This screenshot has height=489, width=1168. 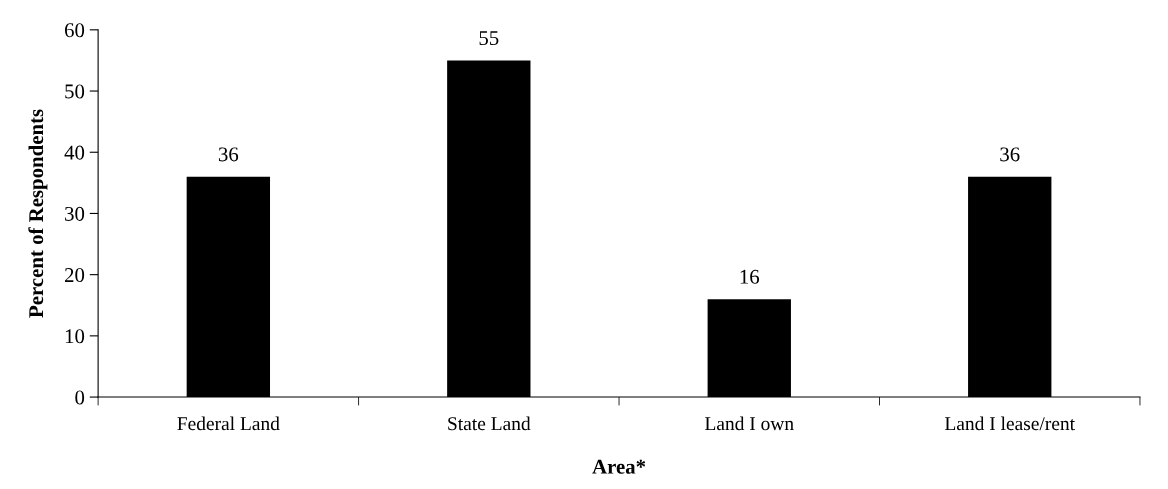 What do you see at coordinates (750, 276) in the screenshot?
I see `data-label: 16` at bounding box center [750, 276].